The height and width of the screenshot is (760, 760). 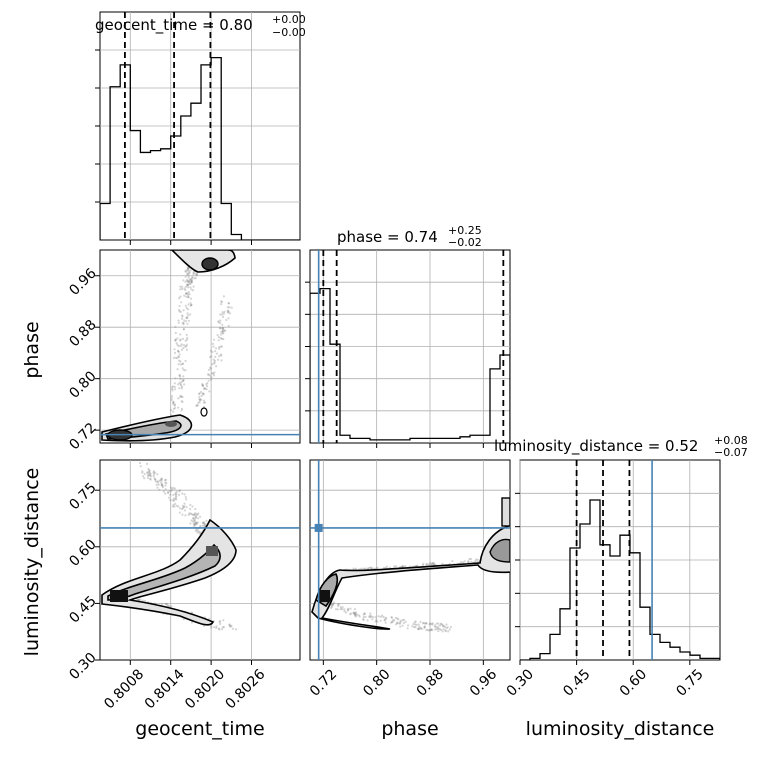 I want to click on x-tick-label: 0.60, so click(x=633, y=682).